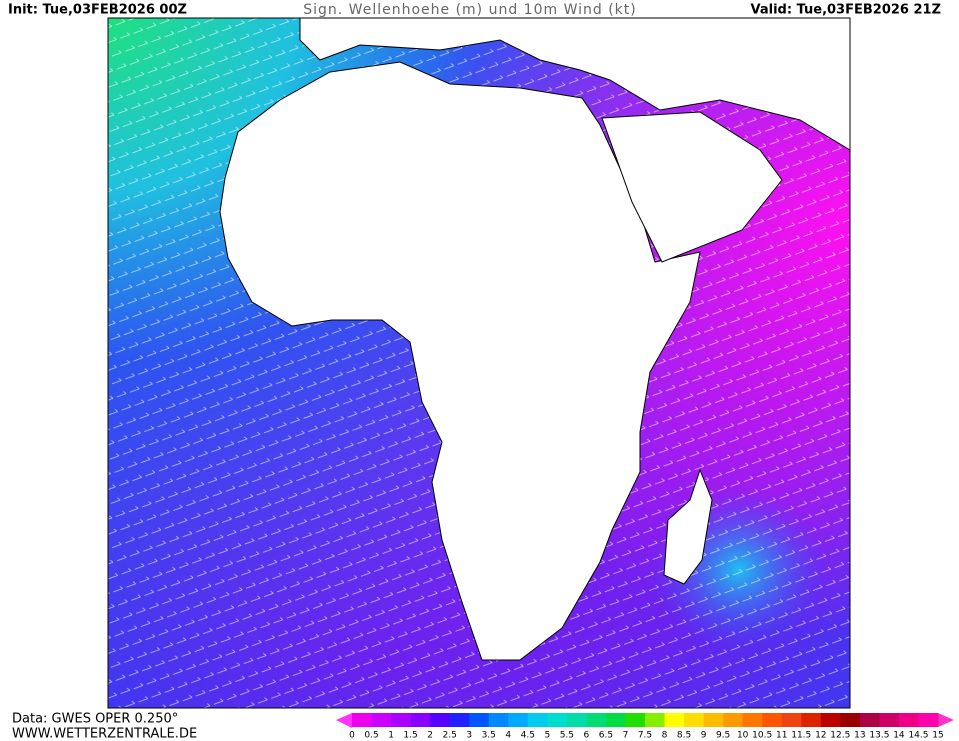 The height and width of the screenshot is (741, 959). What do you see at coordinates (575, 84) in the screenshot?
I see `europe` at bounding box center [575, 84].